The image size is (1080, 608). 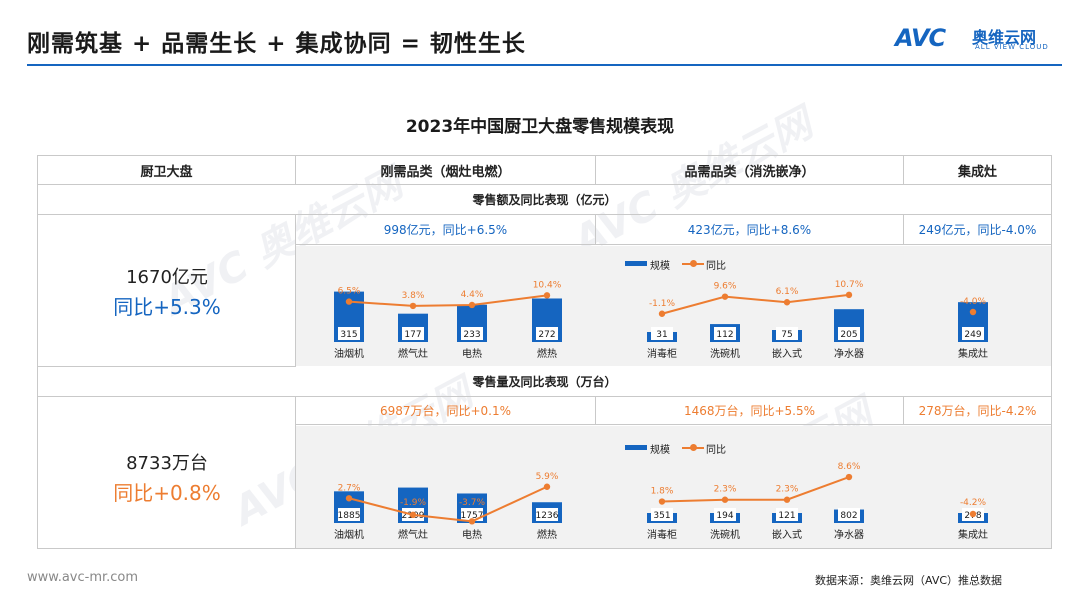 I want to click on chart-area-volume, so click(x=673, y=487).